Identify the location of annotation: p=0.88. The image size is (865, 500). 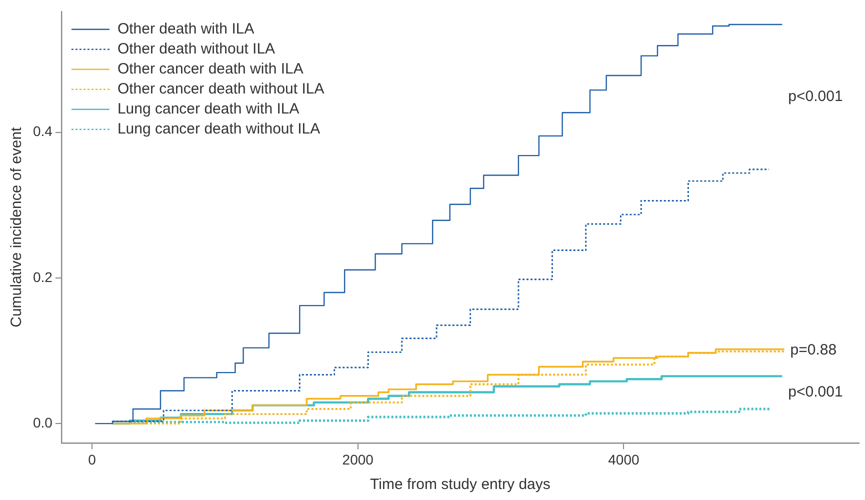
(813, 350).